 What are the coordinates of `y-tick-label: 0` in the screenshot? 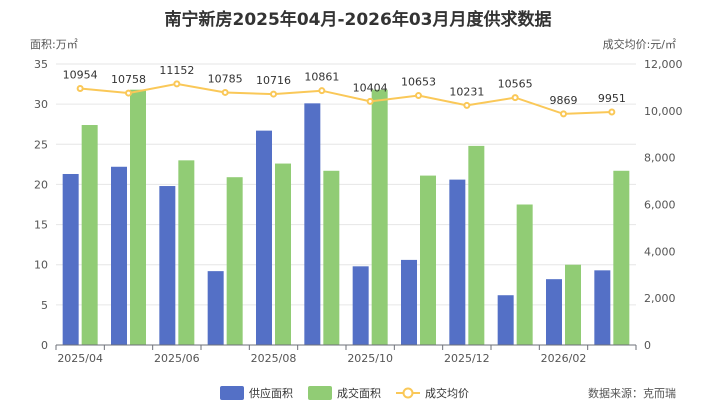 It's located at (44, 345).